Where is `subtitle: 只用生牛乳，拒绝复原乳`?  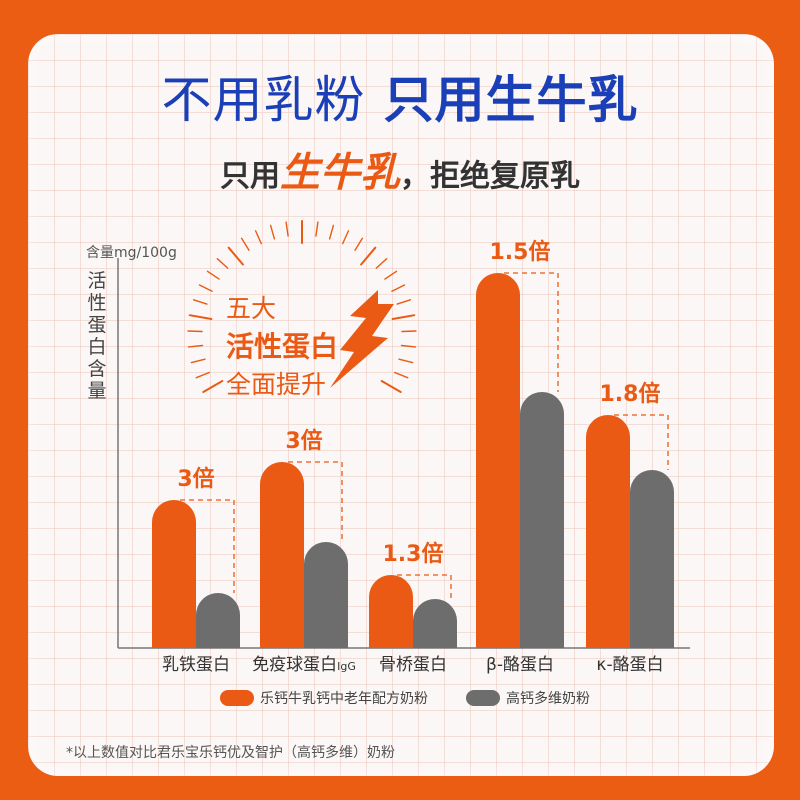
subtitle: 只用生牛乳，拒绝复原乳 is located at coordinates (400, 169).